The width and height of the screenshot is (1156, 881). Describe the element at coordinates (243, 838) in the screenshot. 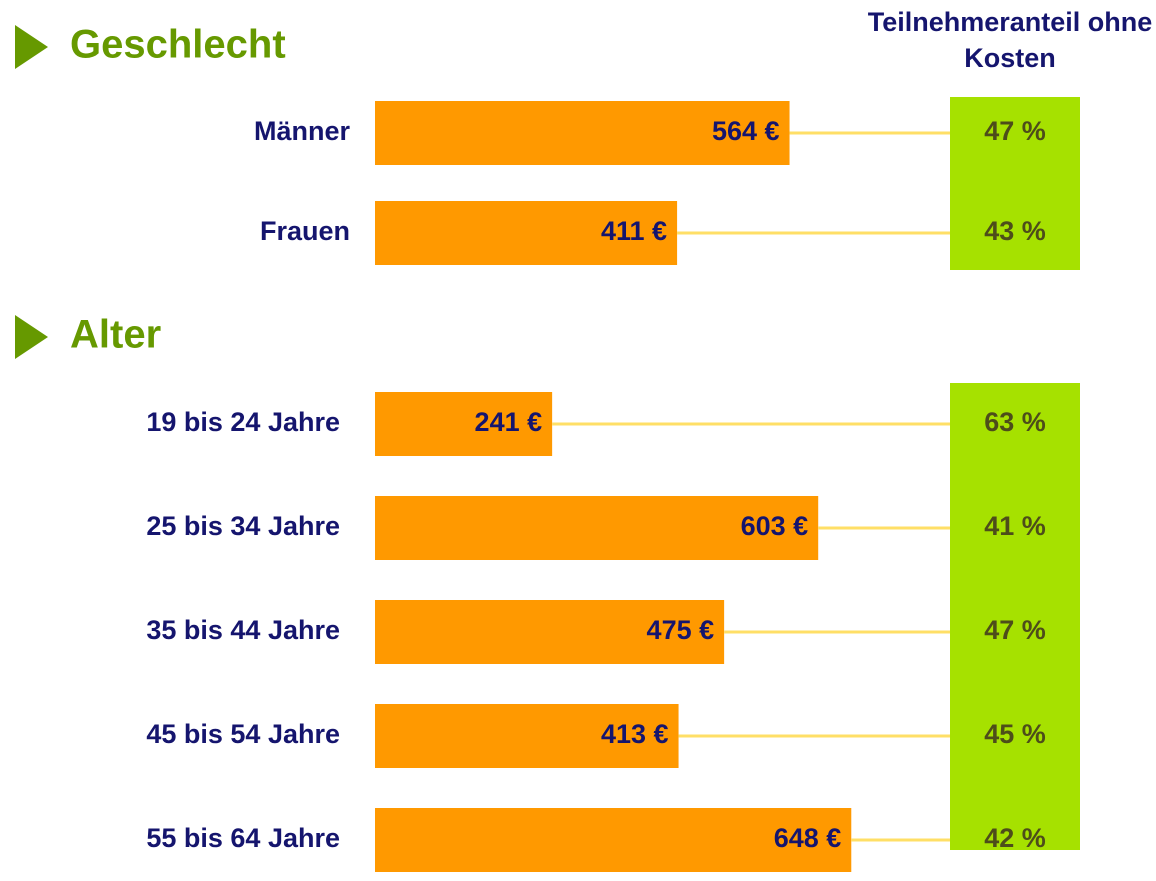

I see `category-label: 55 bis 64 Jahre` at that location.